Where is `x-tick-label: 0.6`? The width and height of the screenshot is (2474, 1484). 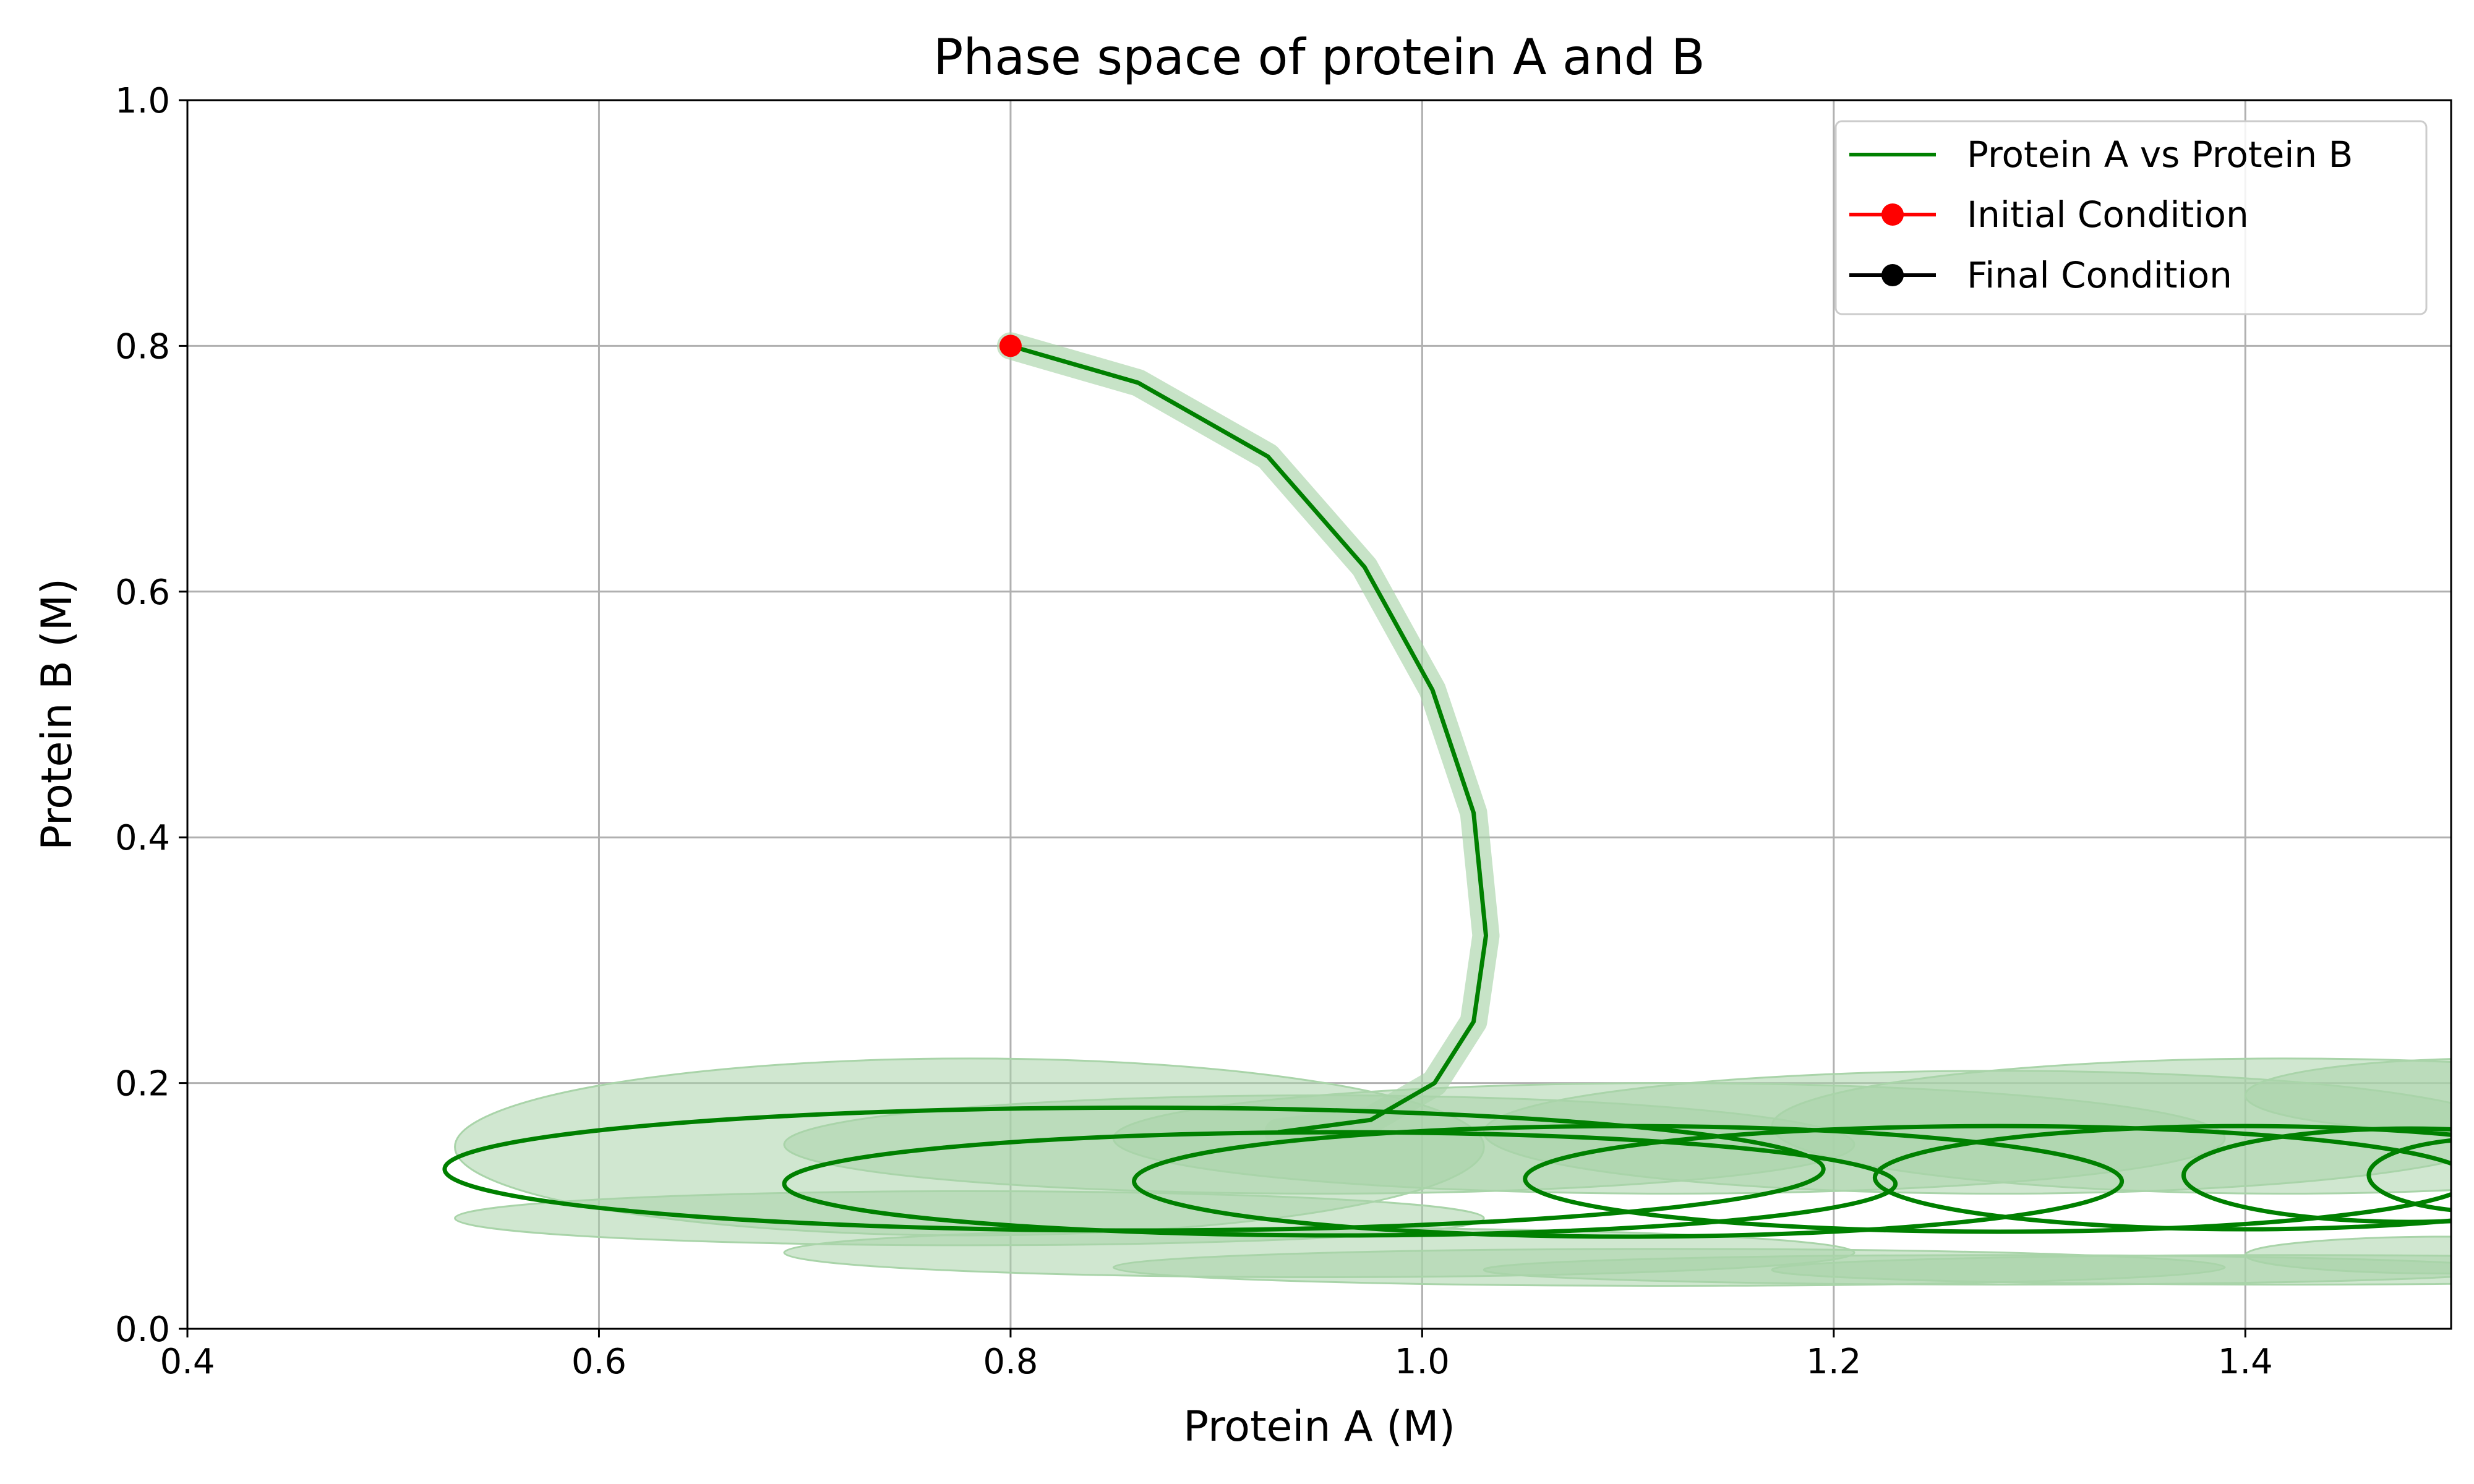
x-tick-label: 0.6 is located at coordinates (599, 1362).